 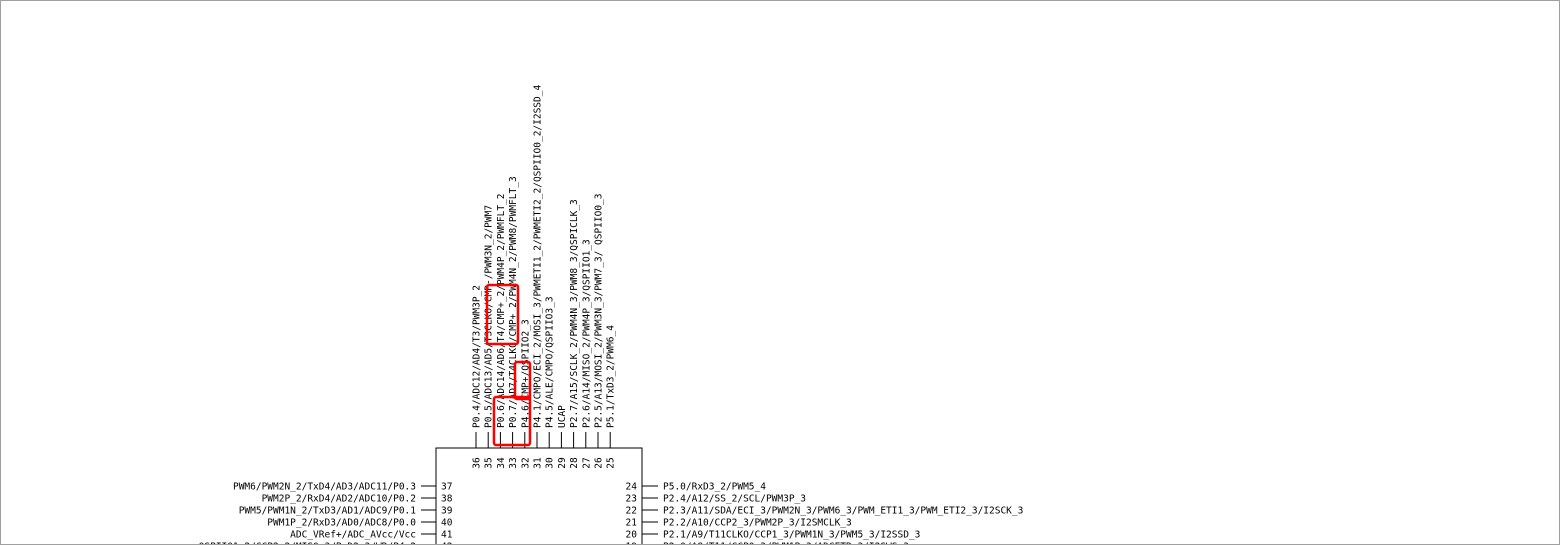 I want to click on right-pin-label: P2.4/A12/SS_2/SCL/PWM3P_3, so click(x=734, y=499).